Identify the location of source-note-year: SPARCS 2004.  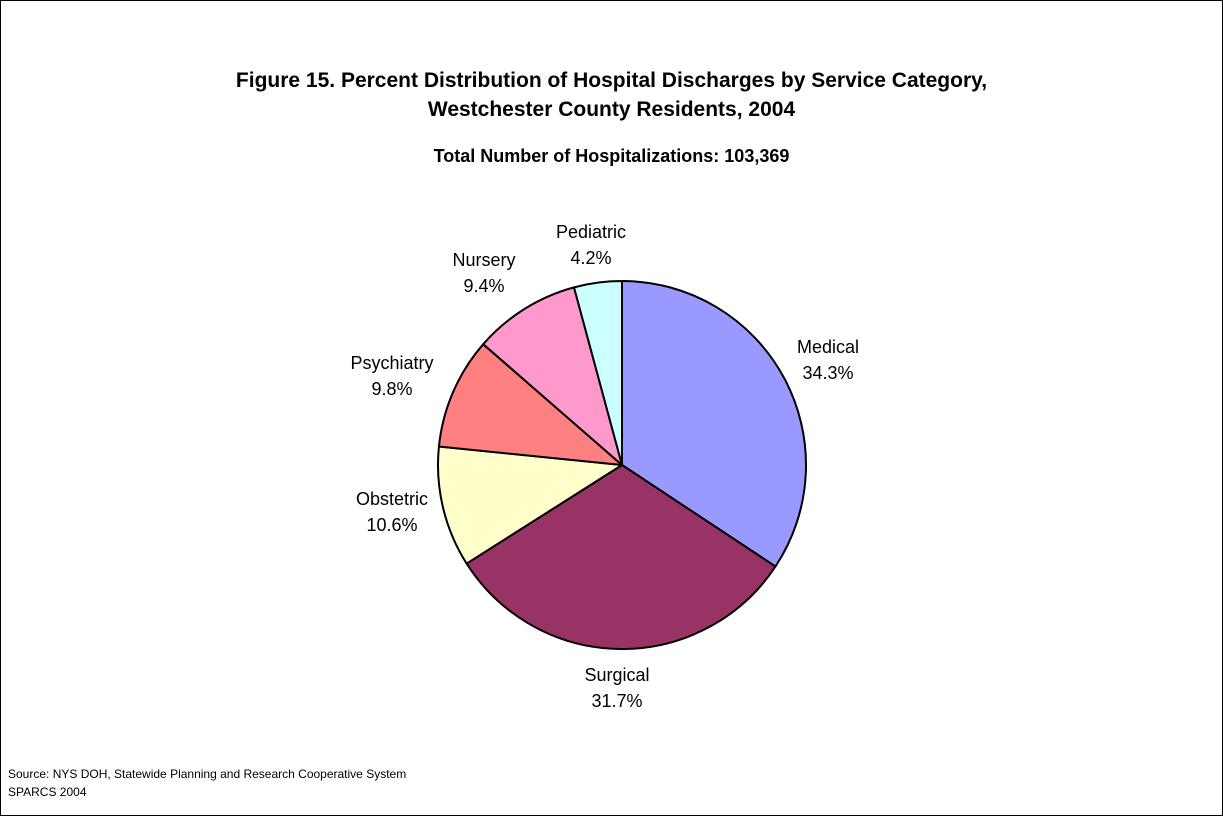
(47, 792).